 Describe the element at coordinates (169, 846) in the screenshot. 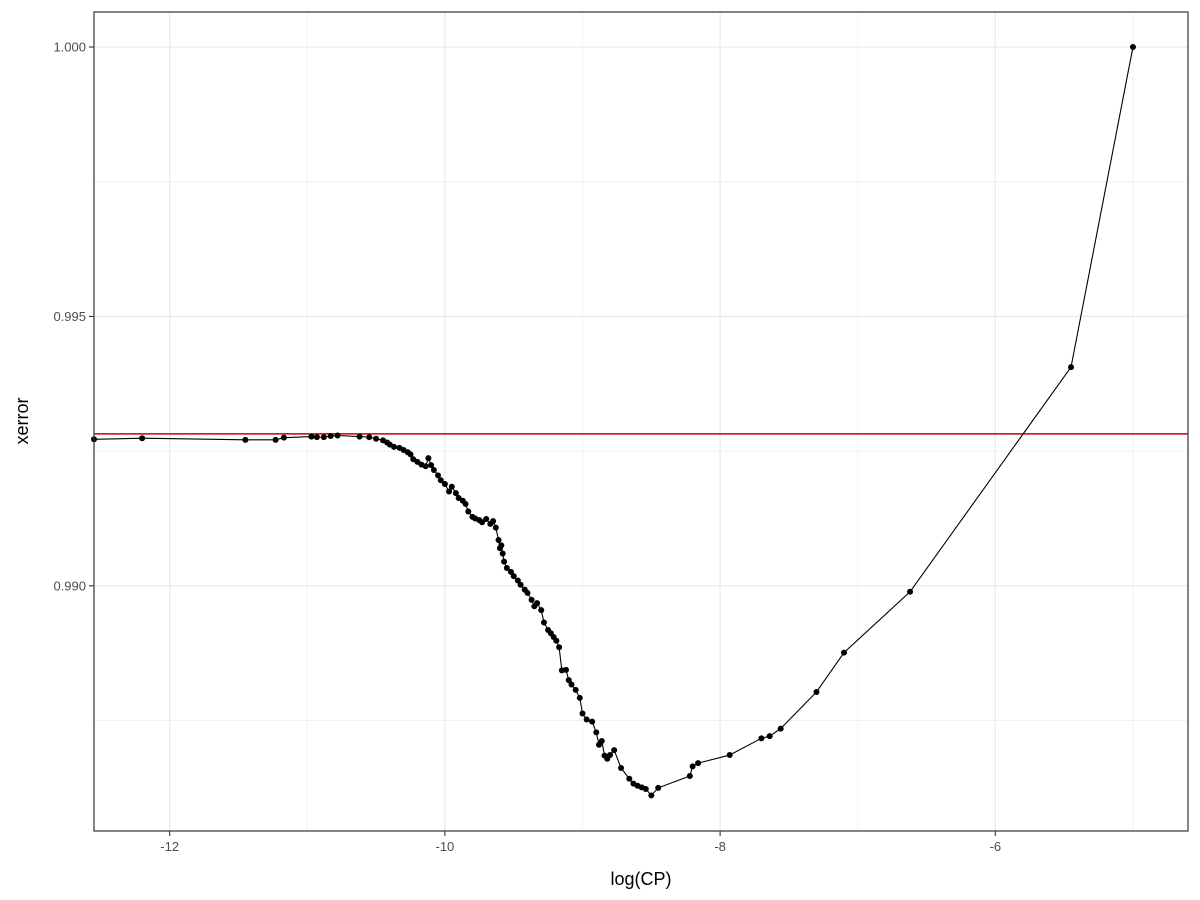

I see `x-tick-label: -12` at that location.